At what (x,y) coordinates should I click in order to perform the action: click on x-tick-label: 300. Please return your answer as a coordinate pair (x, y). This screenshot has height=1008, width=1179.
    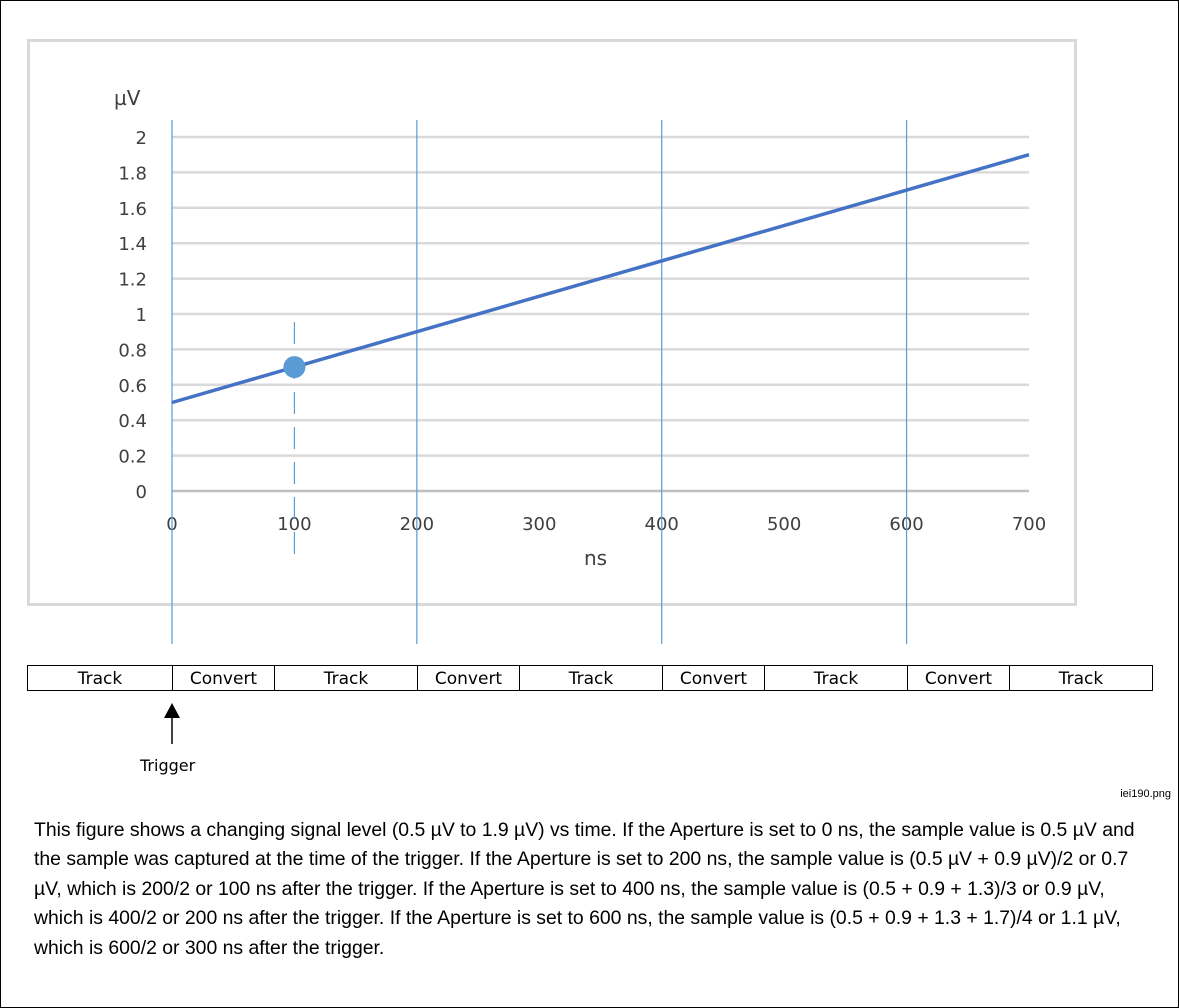
    Looking at the image, I should click on (539, 524).